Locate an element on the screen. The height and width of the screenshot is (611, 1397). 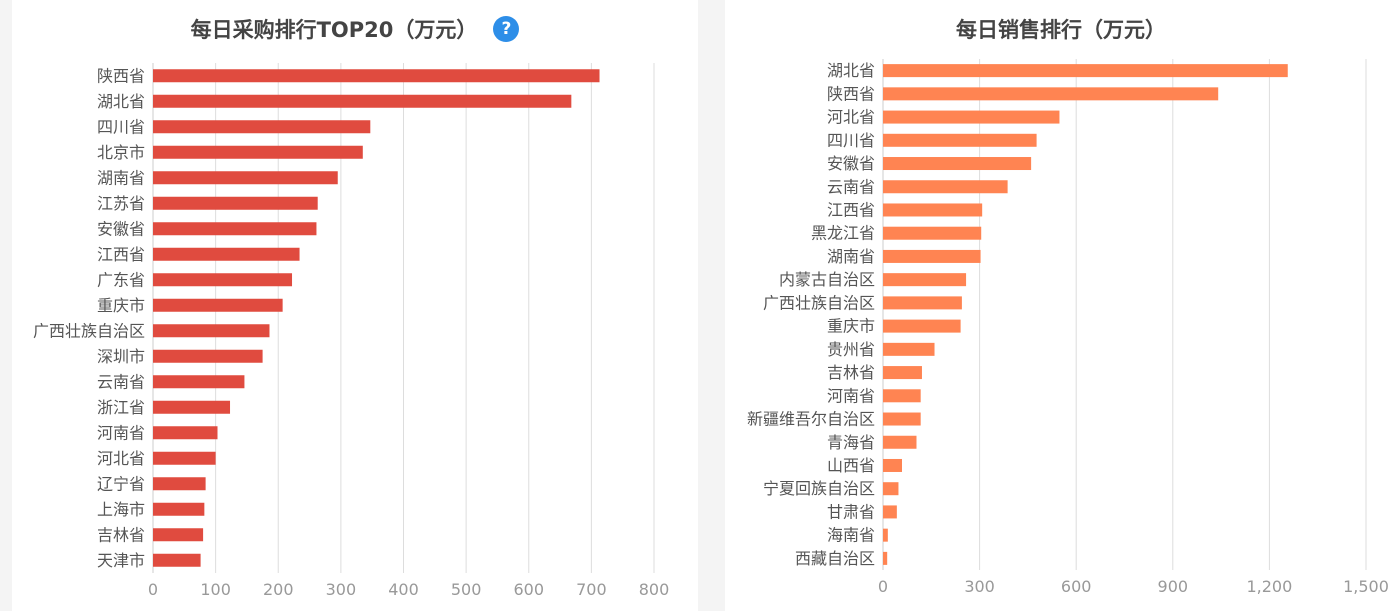
x-tick-label: 800 is located at coordinates (654, 589).